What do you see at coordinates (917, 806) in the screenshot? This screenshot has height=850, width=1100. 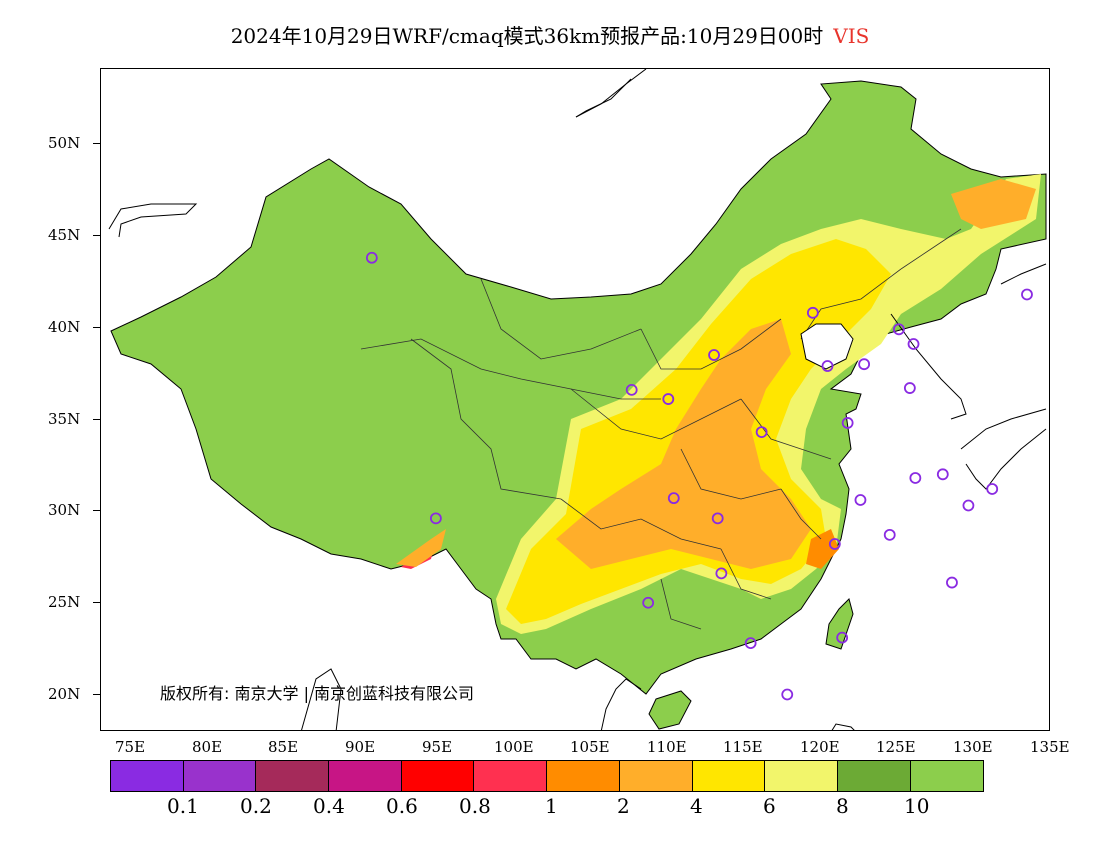 I see `legend-label: 10` at bounding box center [917, 806].